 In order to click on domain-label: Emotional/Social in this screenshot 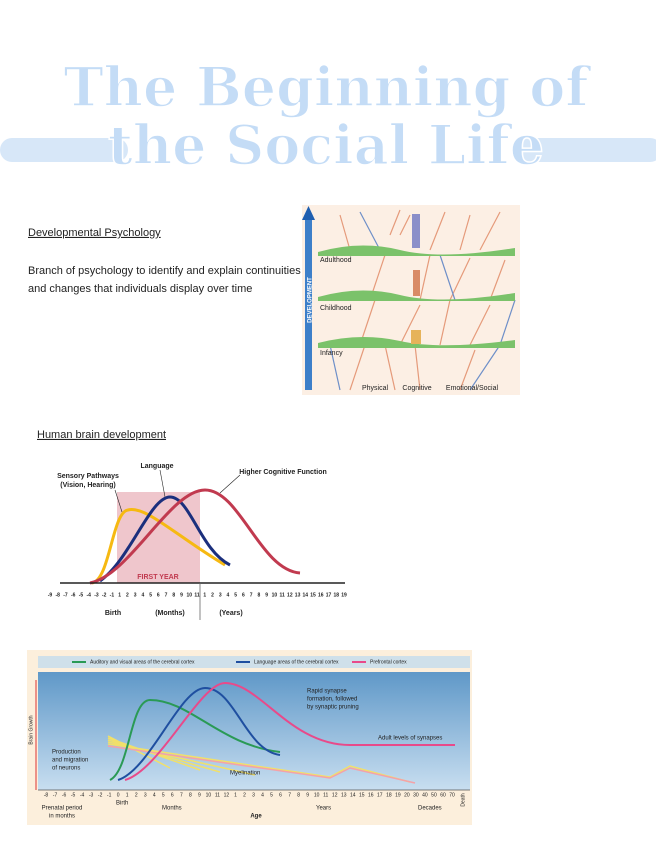, I will do `click(472, 388)`.